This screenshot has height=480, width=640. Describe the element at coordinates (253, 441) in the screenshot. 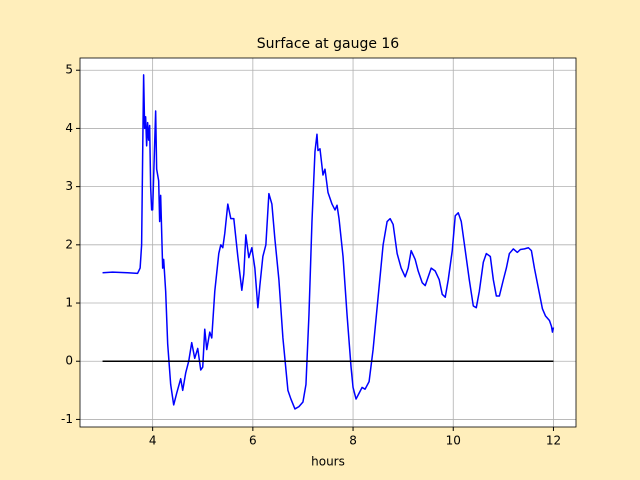

I see `x-tick-label: 6` at that location.